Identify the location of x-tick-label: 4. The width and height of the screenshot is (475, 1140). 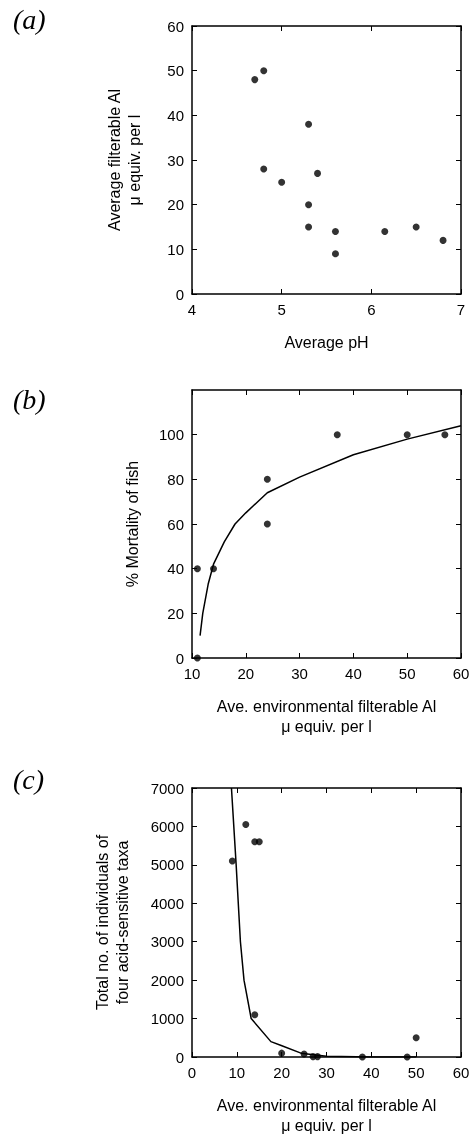
(192, 309).